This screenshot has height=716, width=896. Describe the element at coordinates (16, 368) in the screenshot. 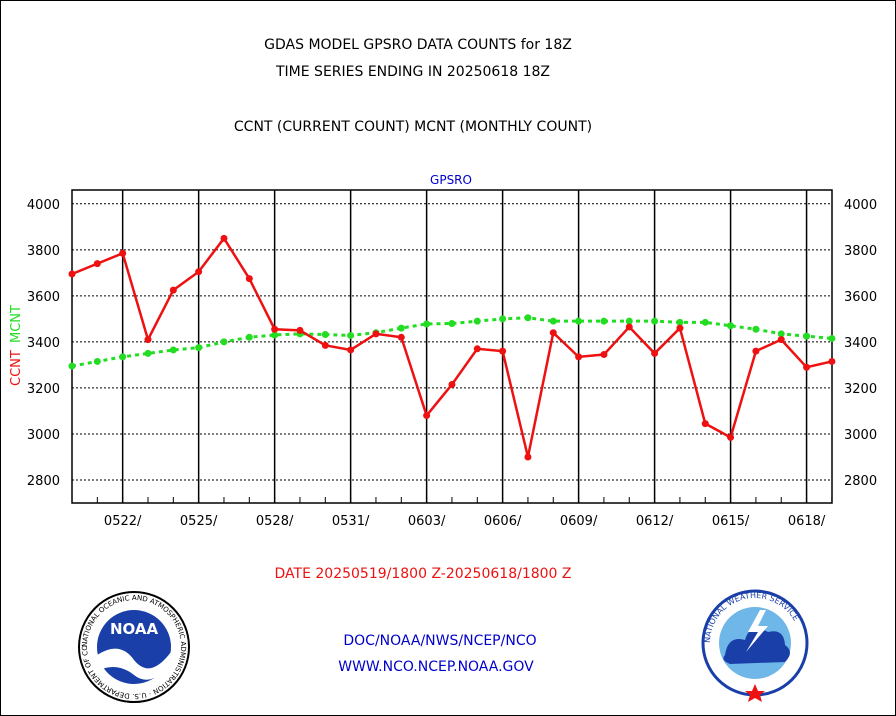

I see `ylabel-ccnt: CCNT` at that location.